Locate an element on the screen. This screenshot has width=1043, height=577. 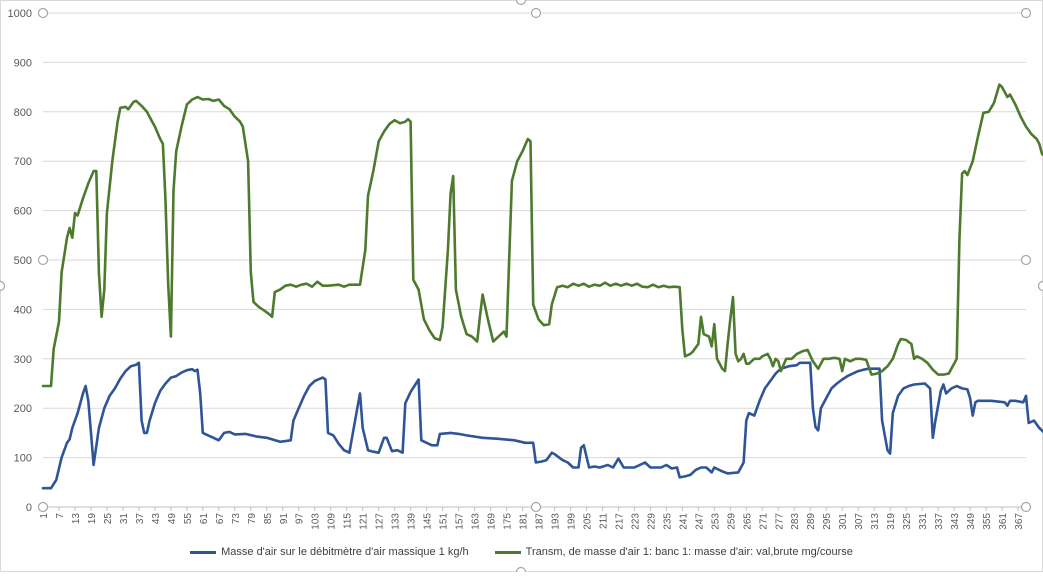
x-tick-label: 277 is located at coordinates (779, 521).